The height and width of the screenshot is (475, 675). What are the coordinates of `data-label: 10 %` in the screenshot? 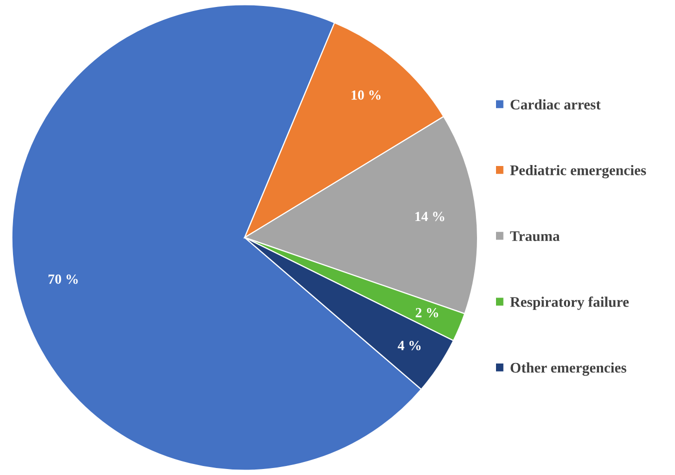 It's located at (366, 95).